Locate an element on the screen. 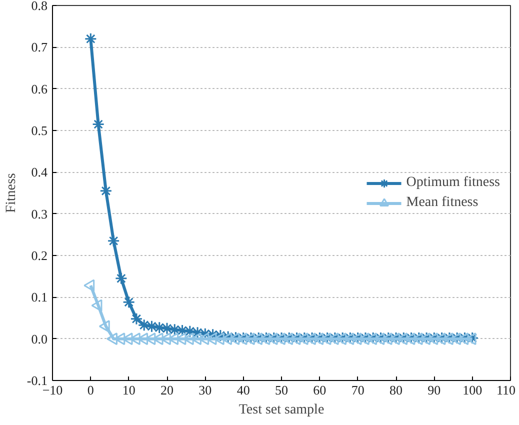 This screenshot has height=425, width=519. y-tick-label: 0.6 is located at coordinates (39, 88).